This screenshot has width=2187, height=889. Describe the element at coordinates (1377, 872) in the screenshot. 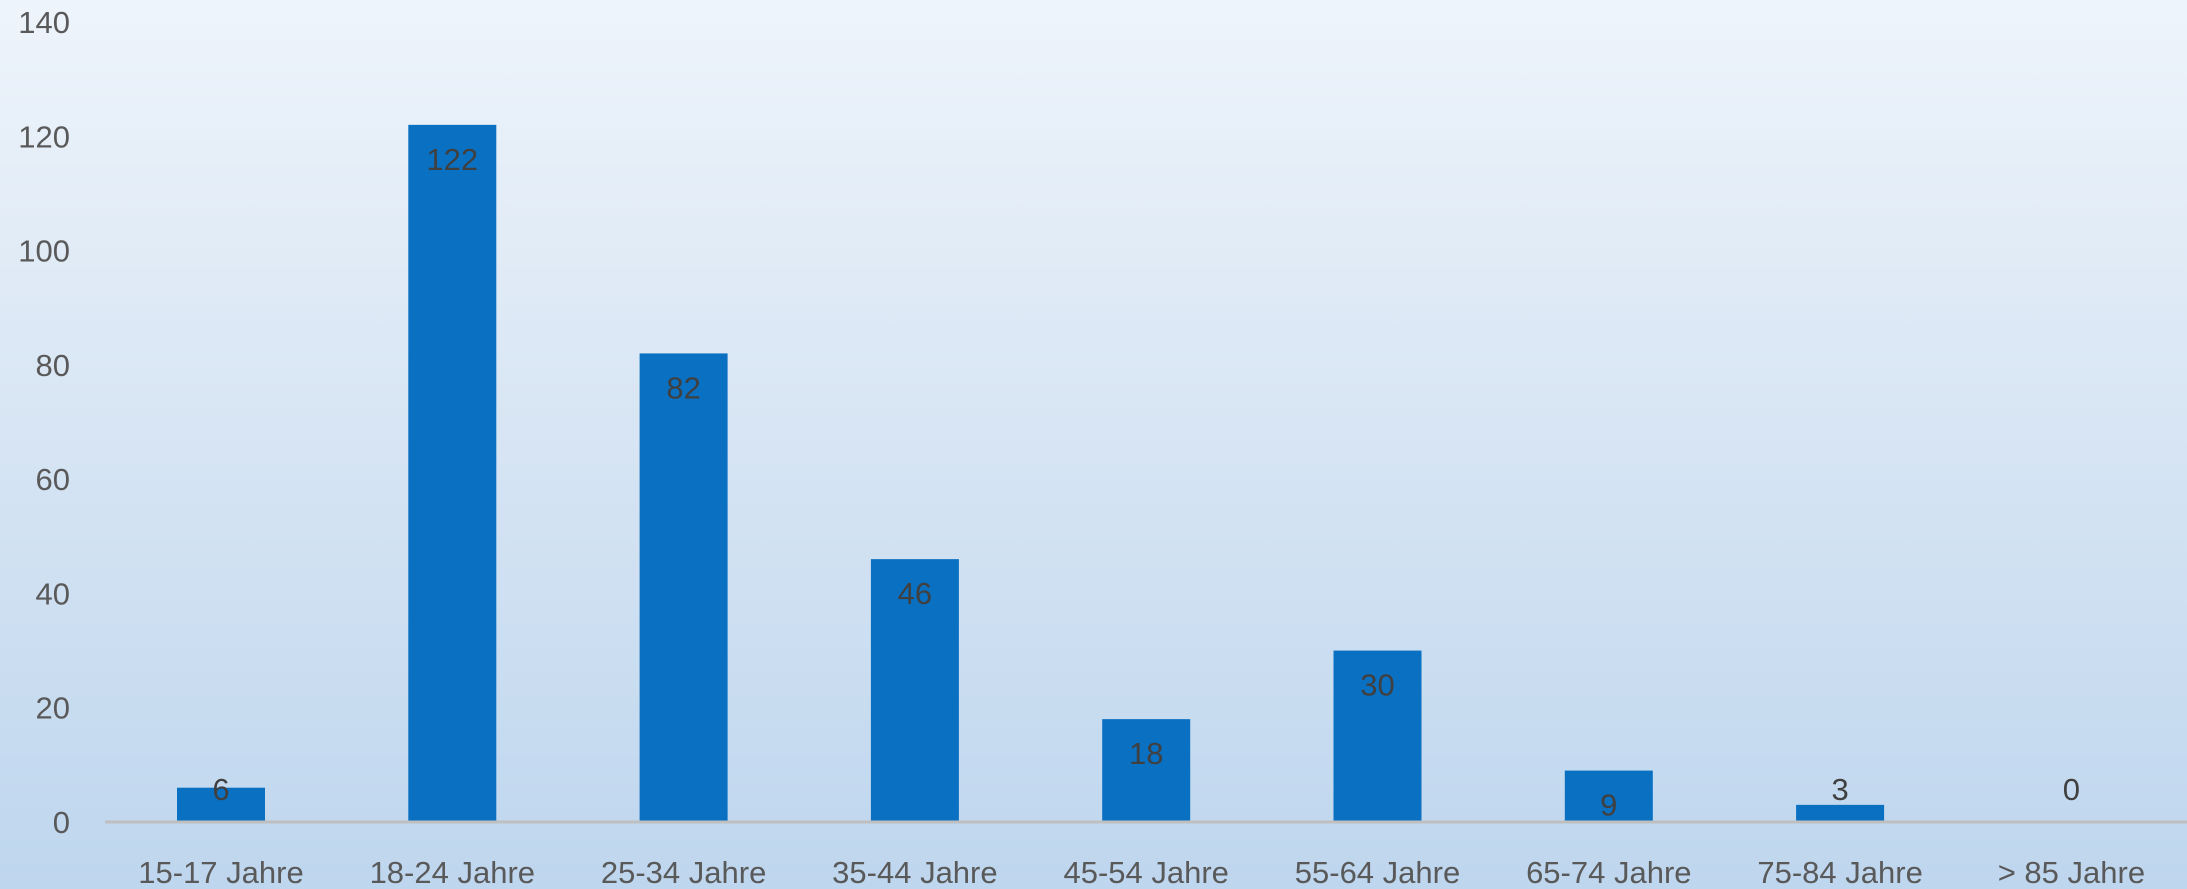

I see `x-tick-label: 55-64 Jahre` at that location.